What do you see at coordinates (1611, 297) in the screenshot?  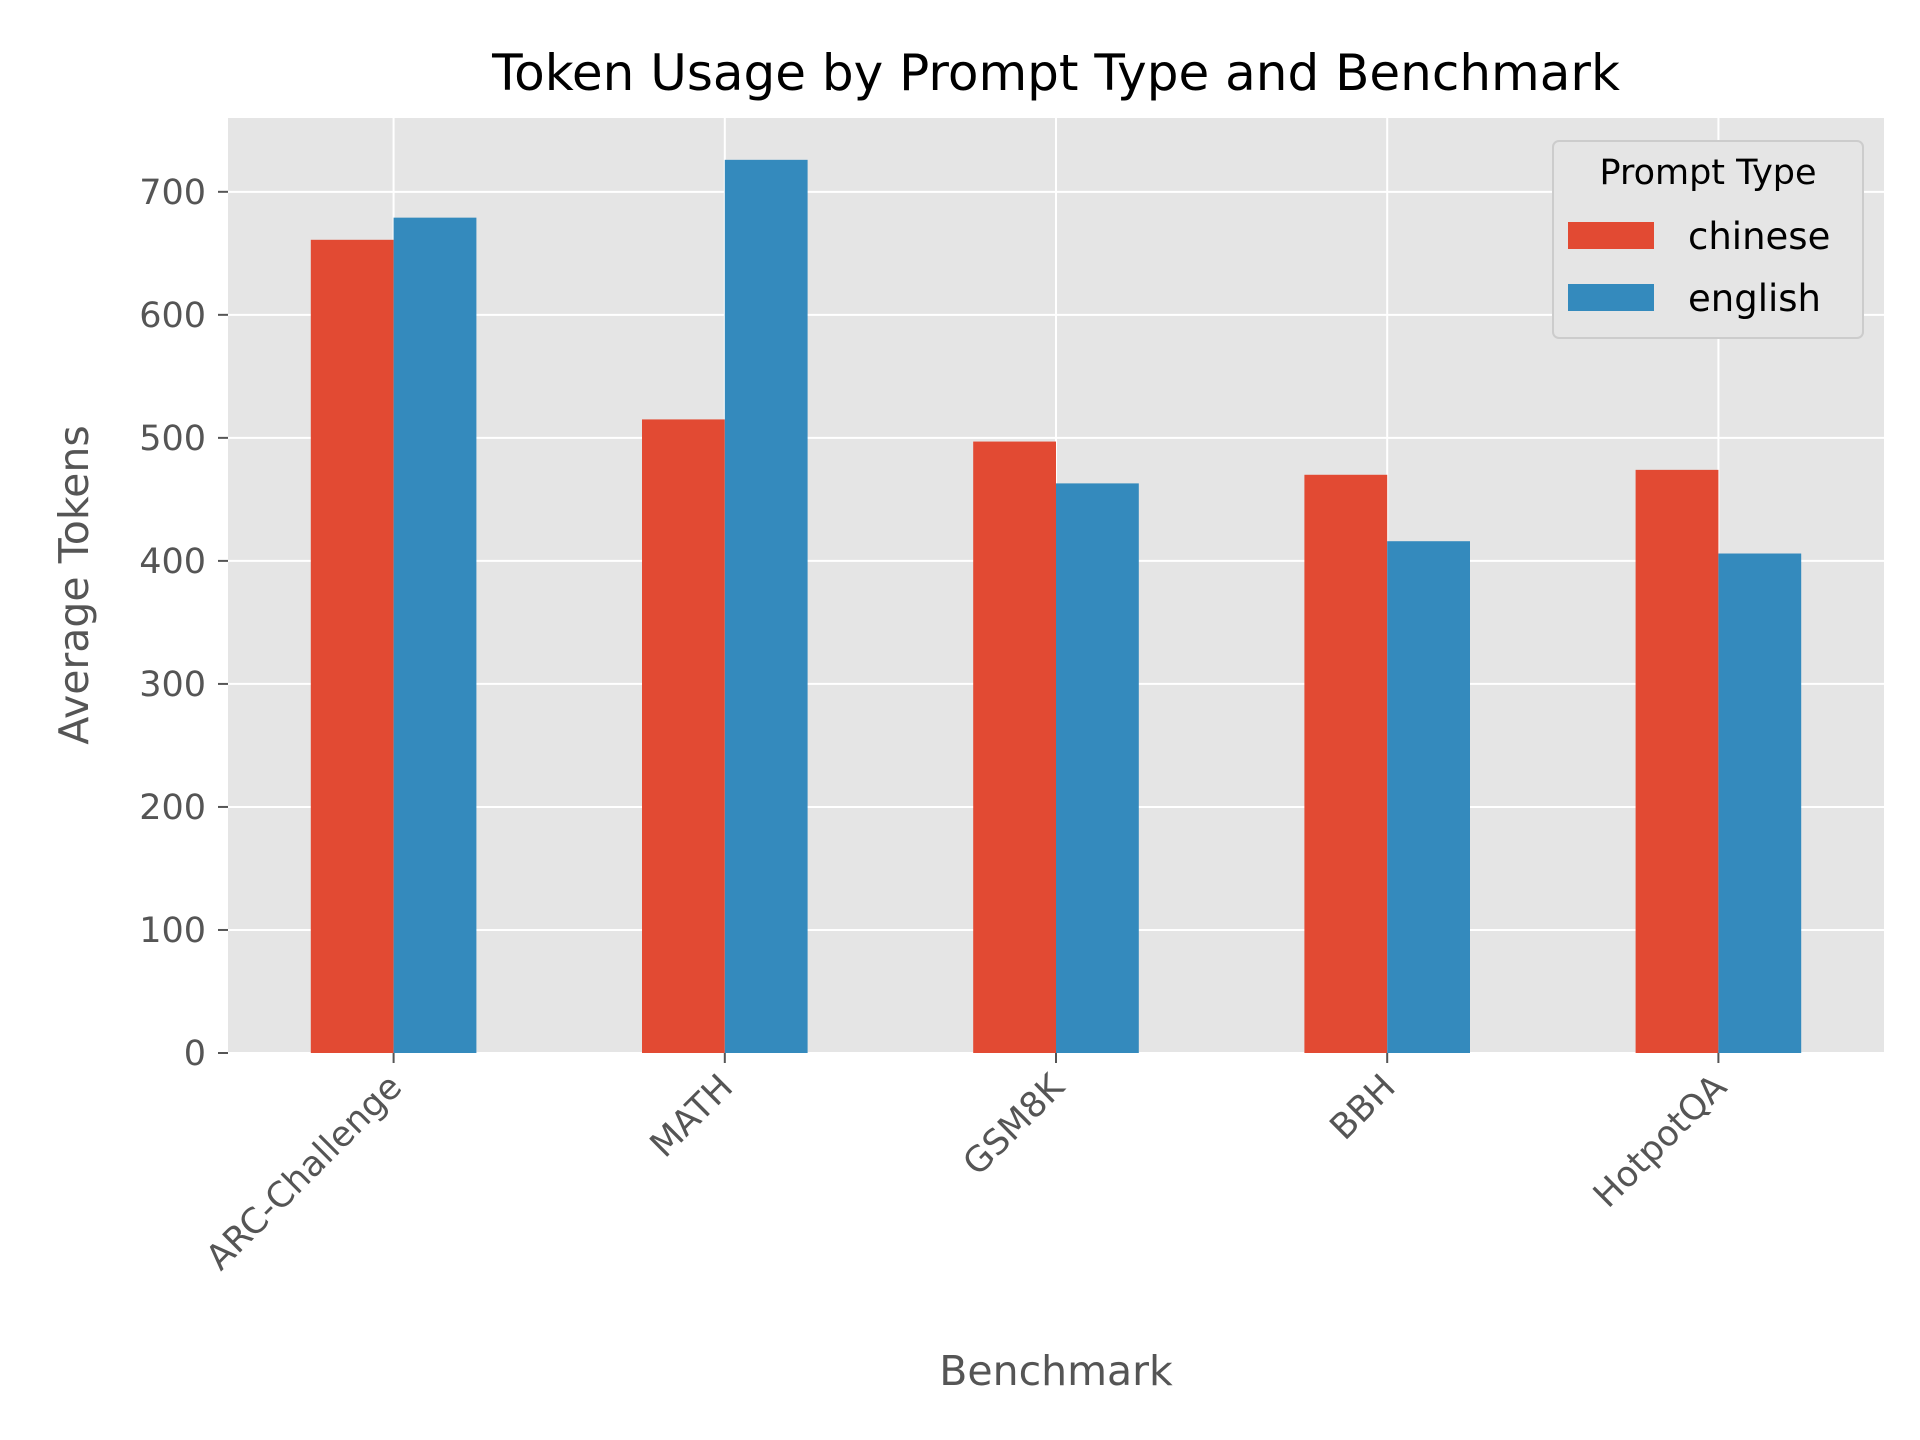 I see `legend-swatch-english` at bounding box center [1611, 297].